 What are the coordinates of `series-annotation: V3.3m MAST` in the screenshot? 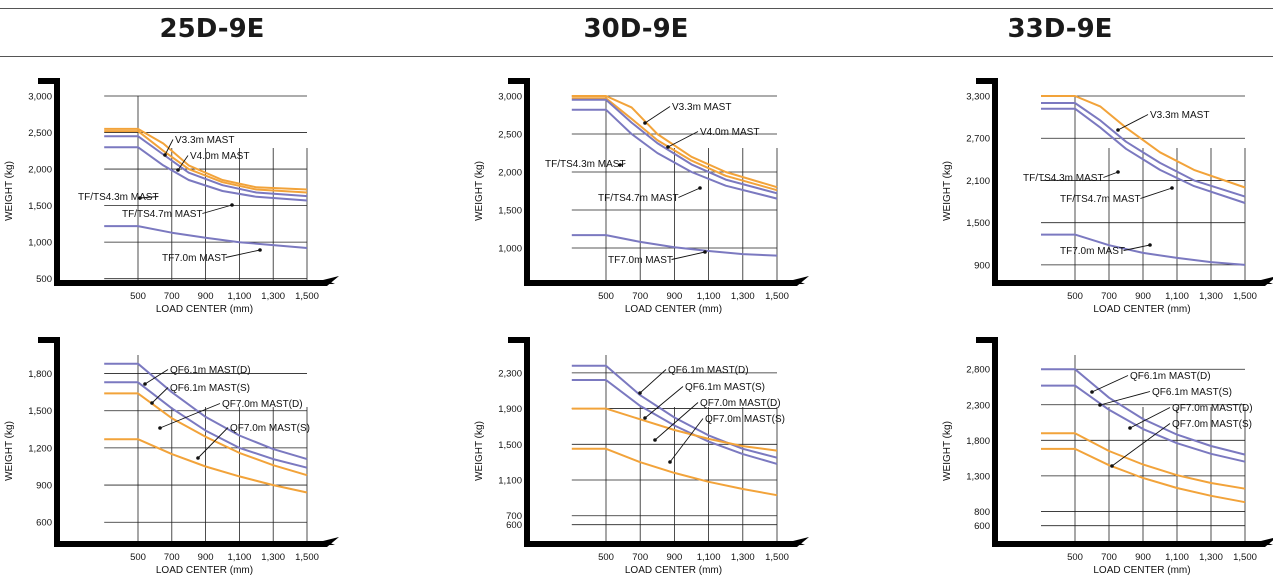 It's located at (204, 140).